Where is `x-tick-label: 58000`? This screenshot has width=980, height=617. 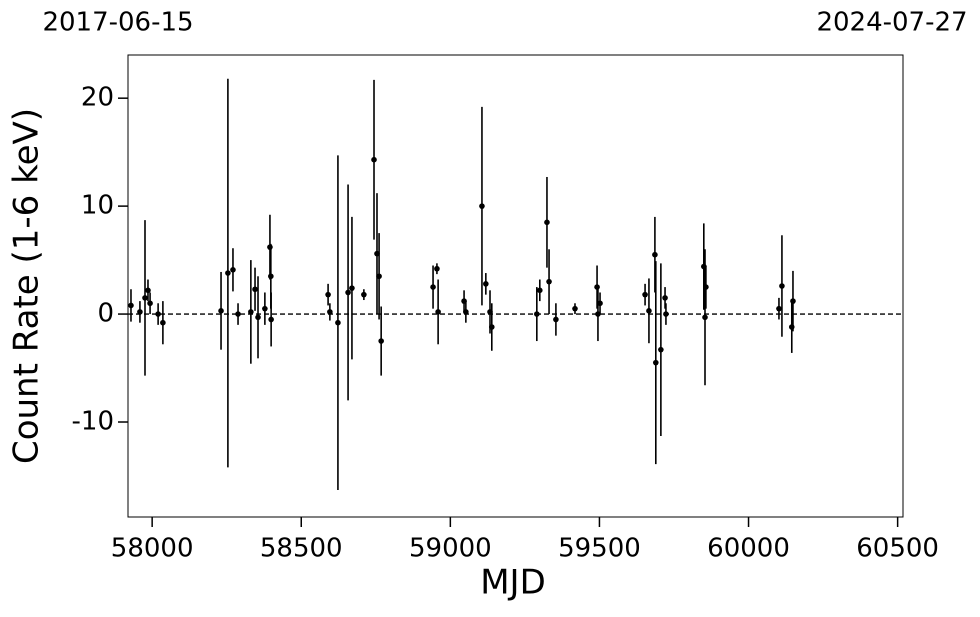
x-tick-label: 58000 is located at coordinates (152, 549).